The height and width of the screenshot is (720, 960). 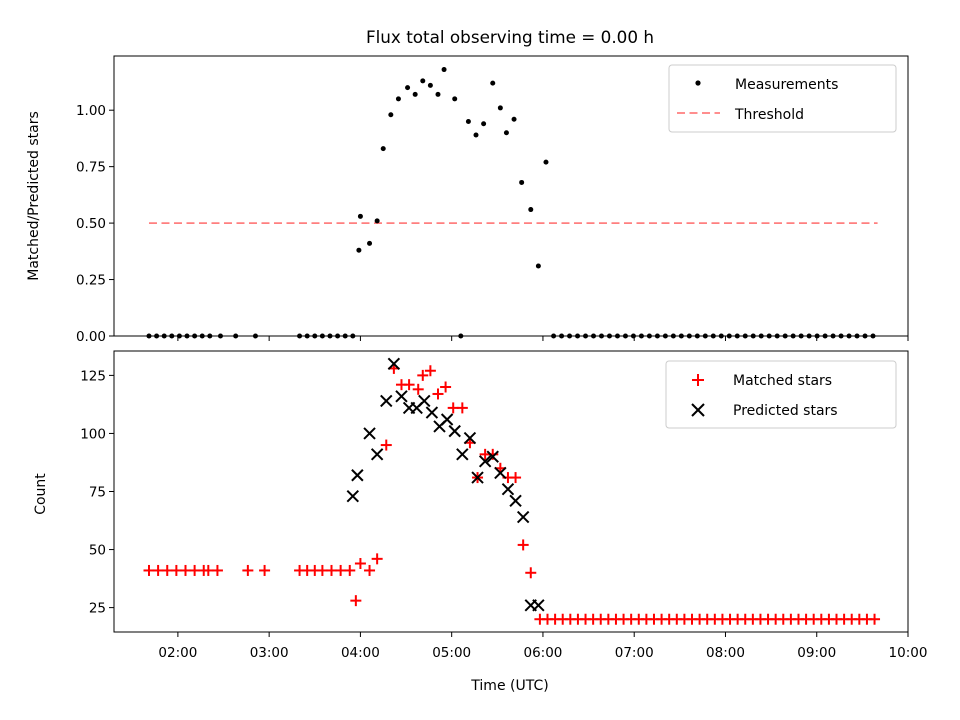 I want to click on x-tick-label: 10:00, so click(x=908, y=653).